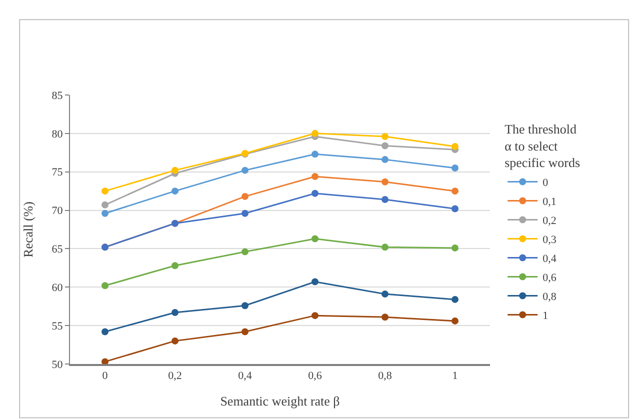 The image size is (640, 419). Describe the element at coordinates (549, 202) in the screenshot. I see `legend-label: 0,1` at that location.